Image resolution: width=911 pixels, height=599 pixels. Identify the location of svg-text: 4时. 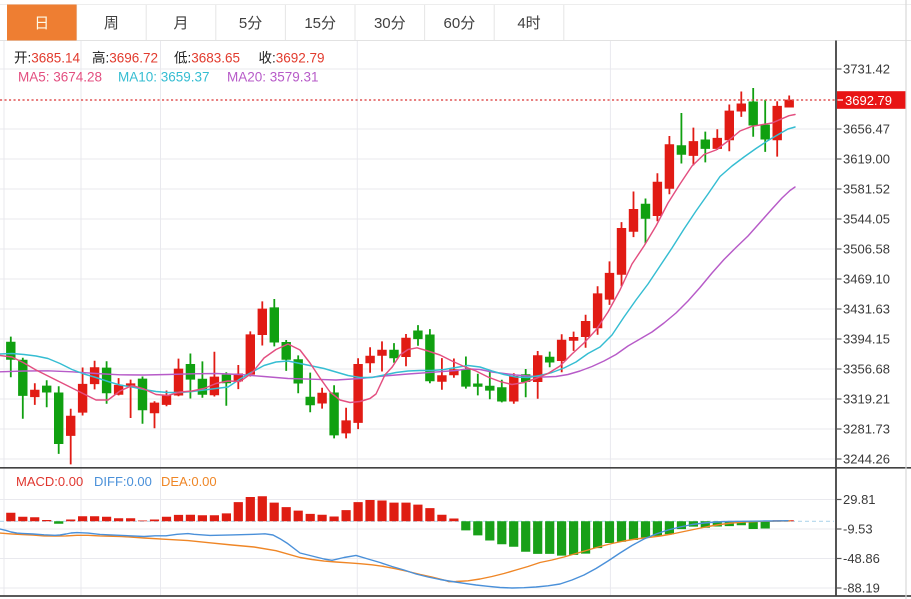
(528, 23).